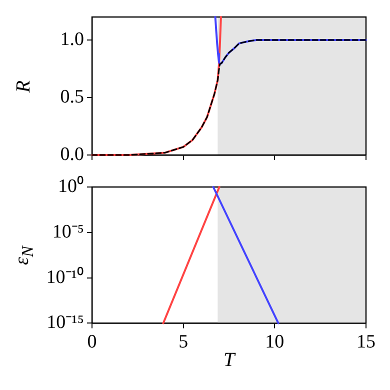 This screenshot has width=390, height=390. Describe the element at coordinates (72, 39) in the screenshot. I see `y-tick-label: 1.0` at that location.